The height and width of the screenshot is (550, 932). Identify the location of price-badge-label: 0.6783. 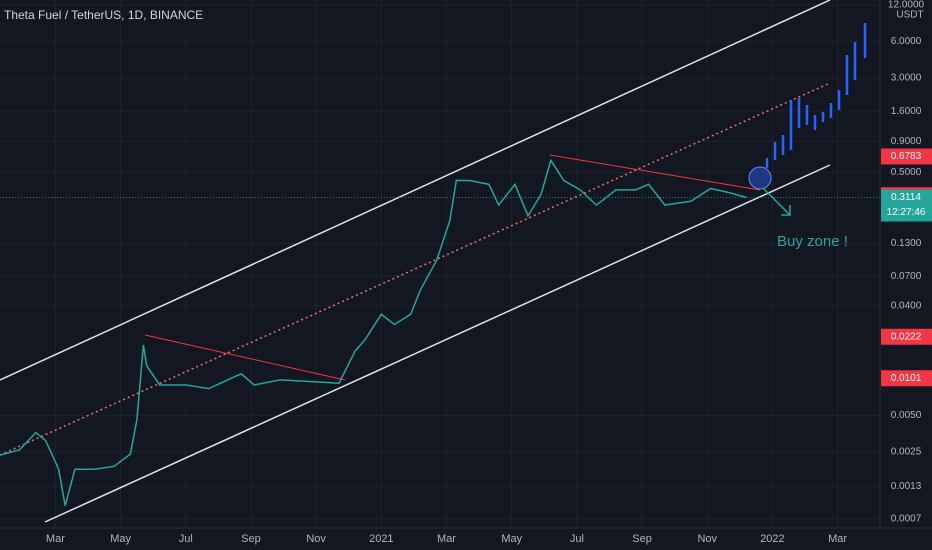
(906, 156).